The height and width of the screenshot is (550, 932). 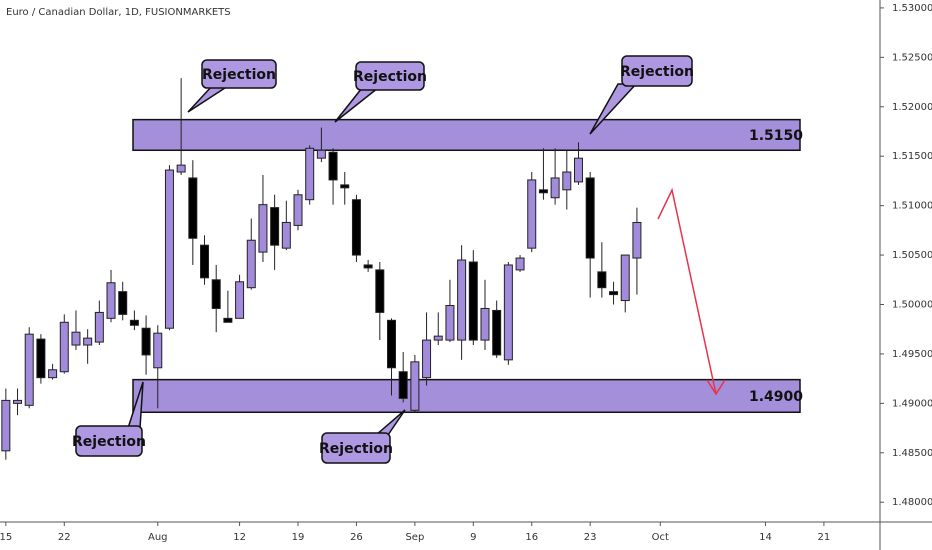 What do you see at coordinates (912, 502) in the screenshot?
I see `y-tick-label: 1.48000` at bounding box center [912, 502].